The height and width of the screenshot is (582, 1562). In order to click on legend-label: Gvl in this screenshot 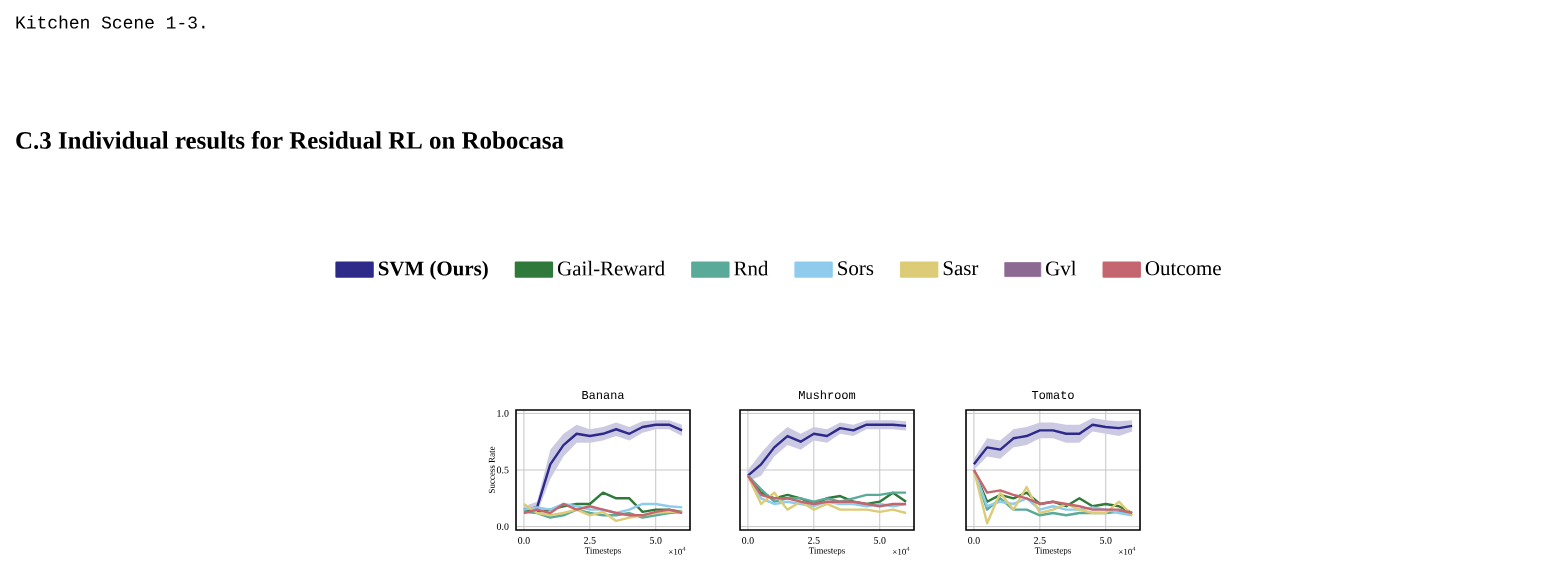, I will do `click(1061, 268)`.